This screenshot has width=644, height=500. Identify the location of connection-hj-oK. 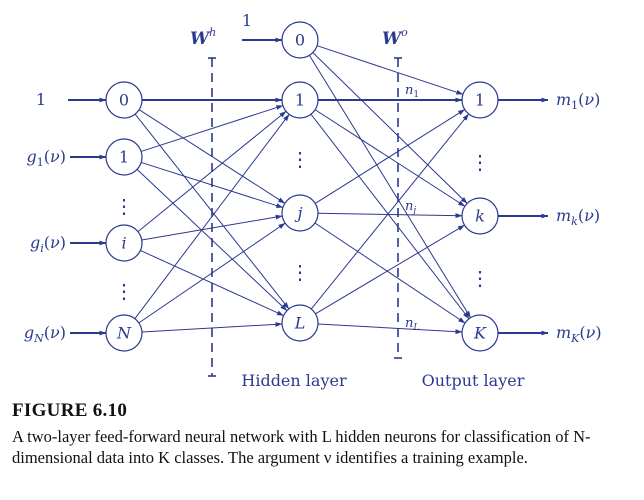
(390, 273).